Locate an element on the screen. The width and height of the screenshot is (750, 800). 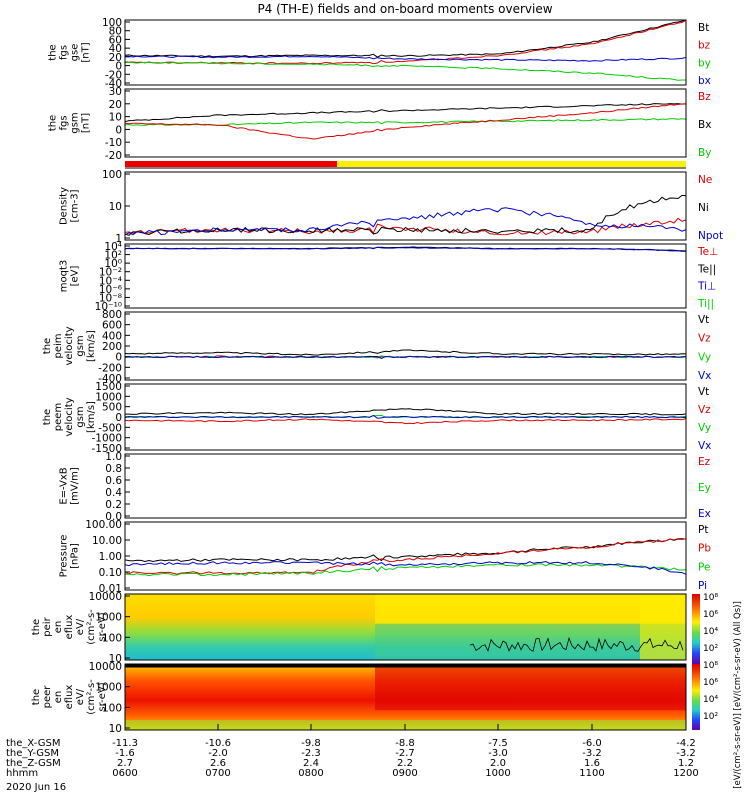
x-tick-label: 2.4 is located at coordinates (311, 763).